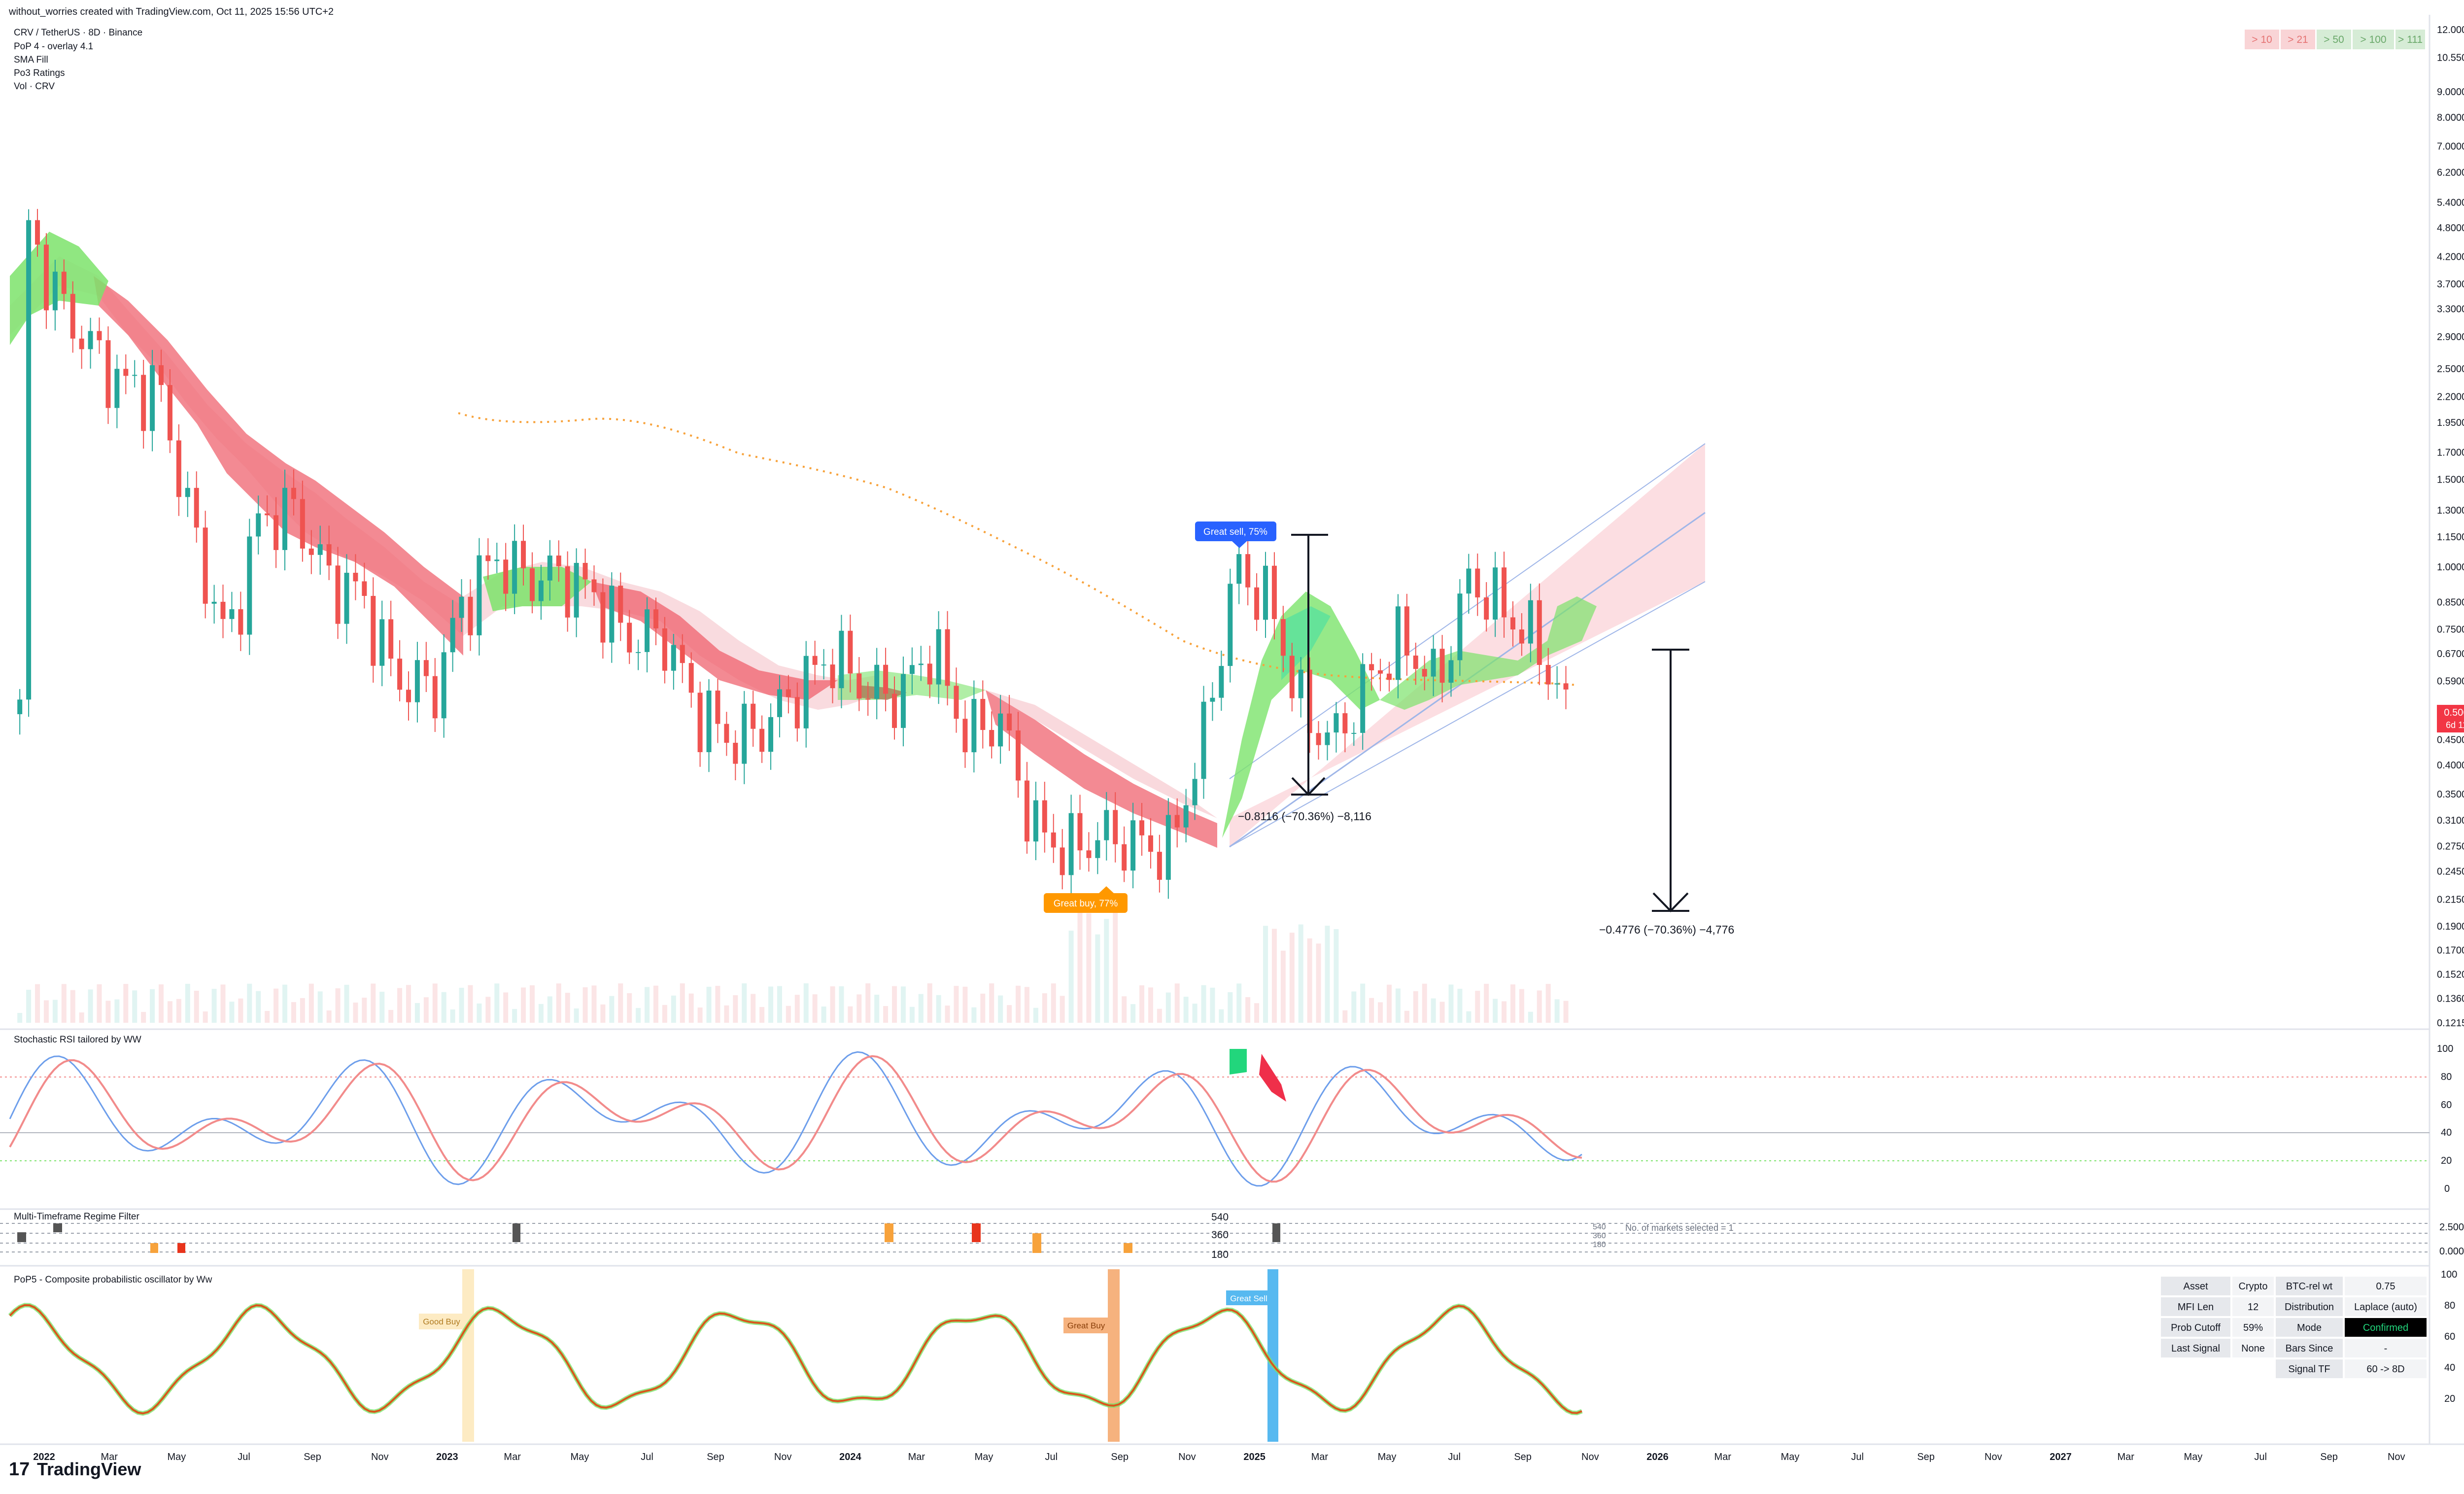  I want to click on pop5-table-text: Asset, so click(2195, 1286).